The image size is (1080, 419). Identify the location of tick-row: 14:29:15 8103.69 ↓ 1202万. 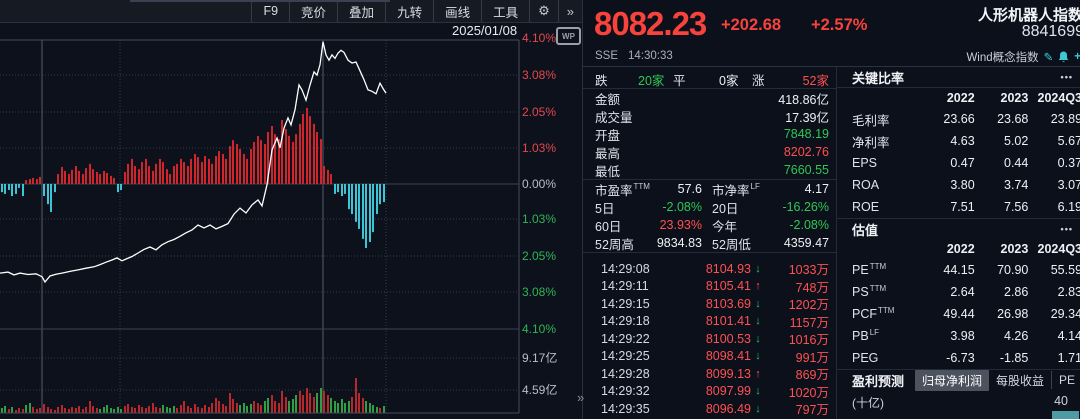
(709, 304).